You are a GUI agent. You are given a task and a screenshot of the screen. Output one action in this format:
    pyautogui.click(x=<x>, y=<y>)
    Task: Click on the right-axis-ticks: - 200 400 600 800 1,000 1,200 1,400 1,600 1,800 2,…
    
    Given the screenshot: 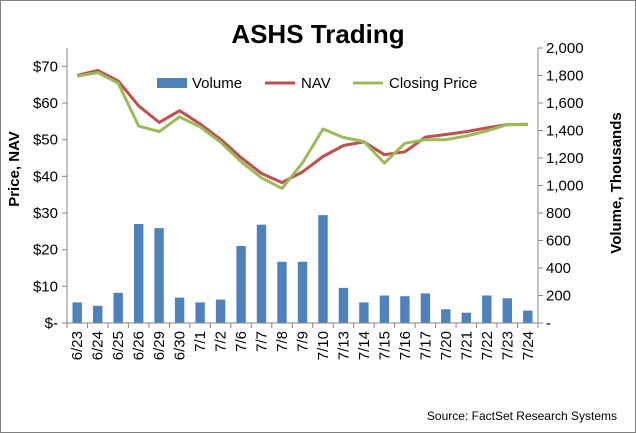 What is the action you would take?
    pyautogui.click(x=561, y=186)
    